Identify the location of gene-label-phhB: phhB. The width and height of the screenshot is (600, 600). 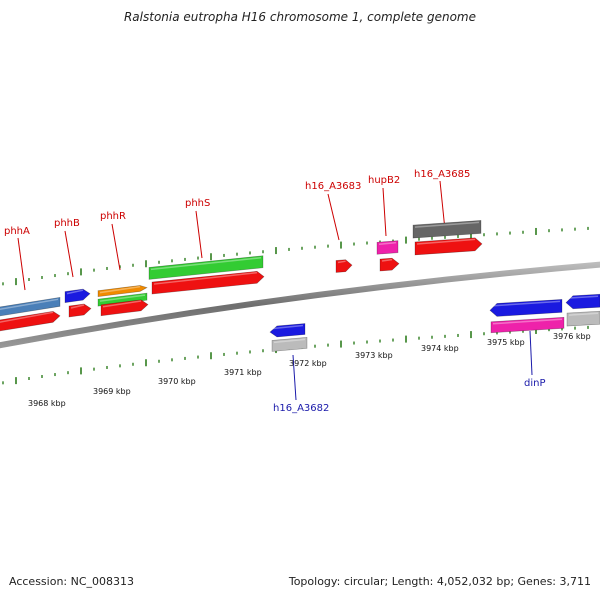
(67, 223).